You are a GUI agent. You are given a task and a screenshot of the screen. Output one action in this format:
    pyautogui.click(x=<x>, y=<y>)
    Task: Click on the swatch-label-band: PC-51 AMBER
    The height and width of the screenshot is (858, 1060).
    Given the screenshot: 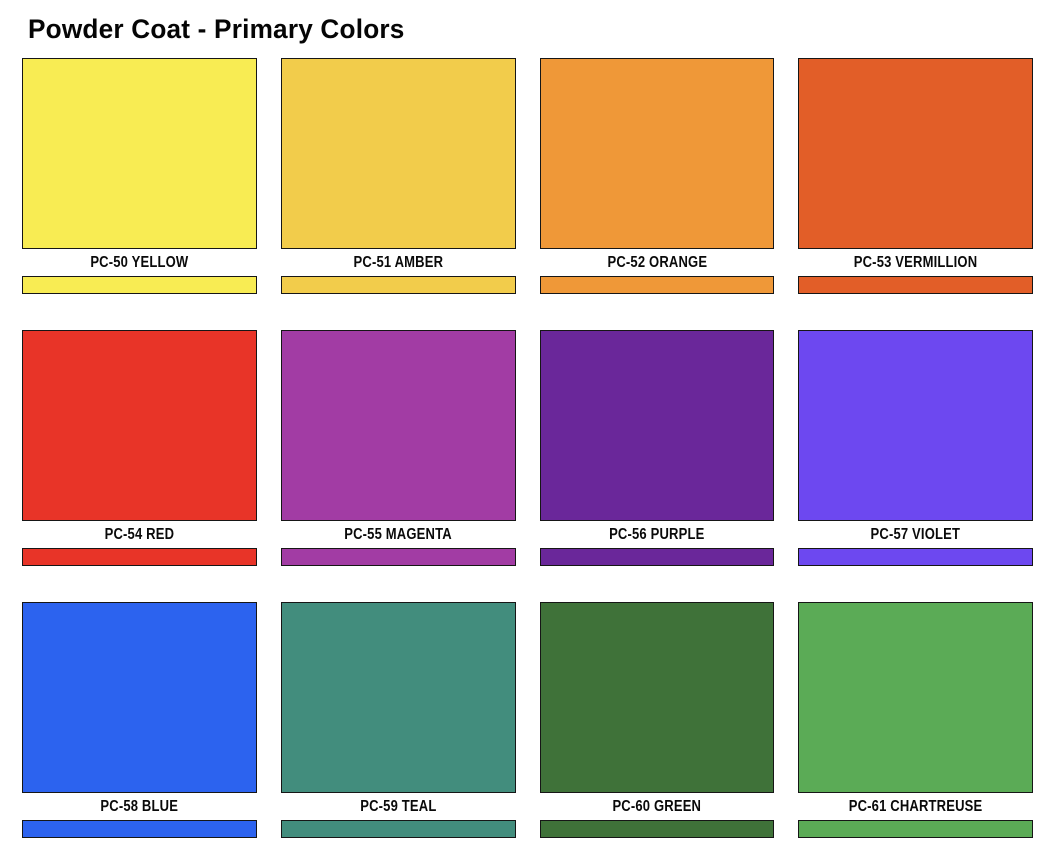 What is the action you would take?
    pyautogui.click(x=398, y=262)
    